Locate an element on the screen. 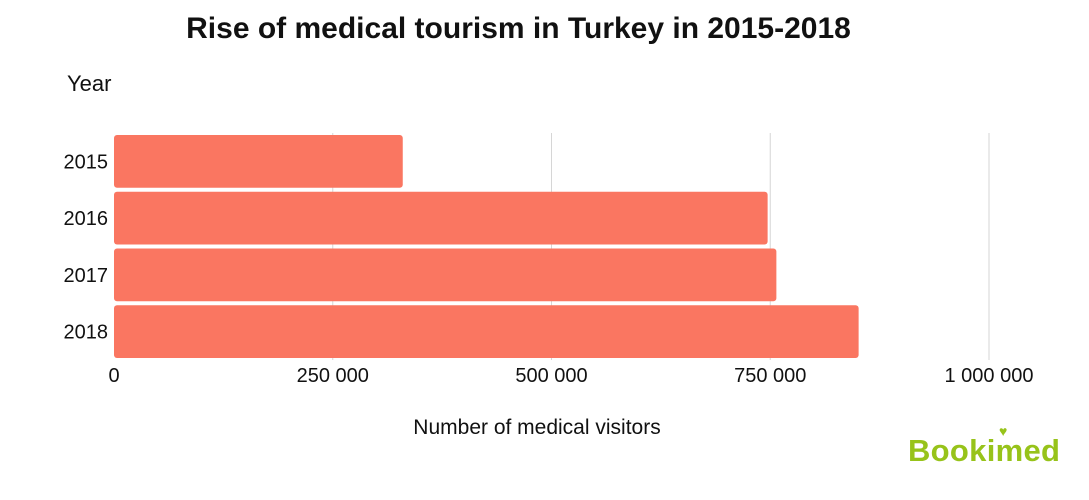 The width and height of the screenshot is (1089, 500). x-tick-label-750000: 750 000 is located at coordinates (770, 376).